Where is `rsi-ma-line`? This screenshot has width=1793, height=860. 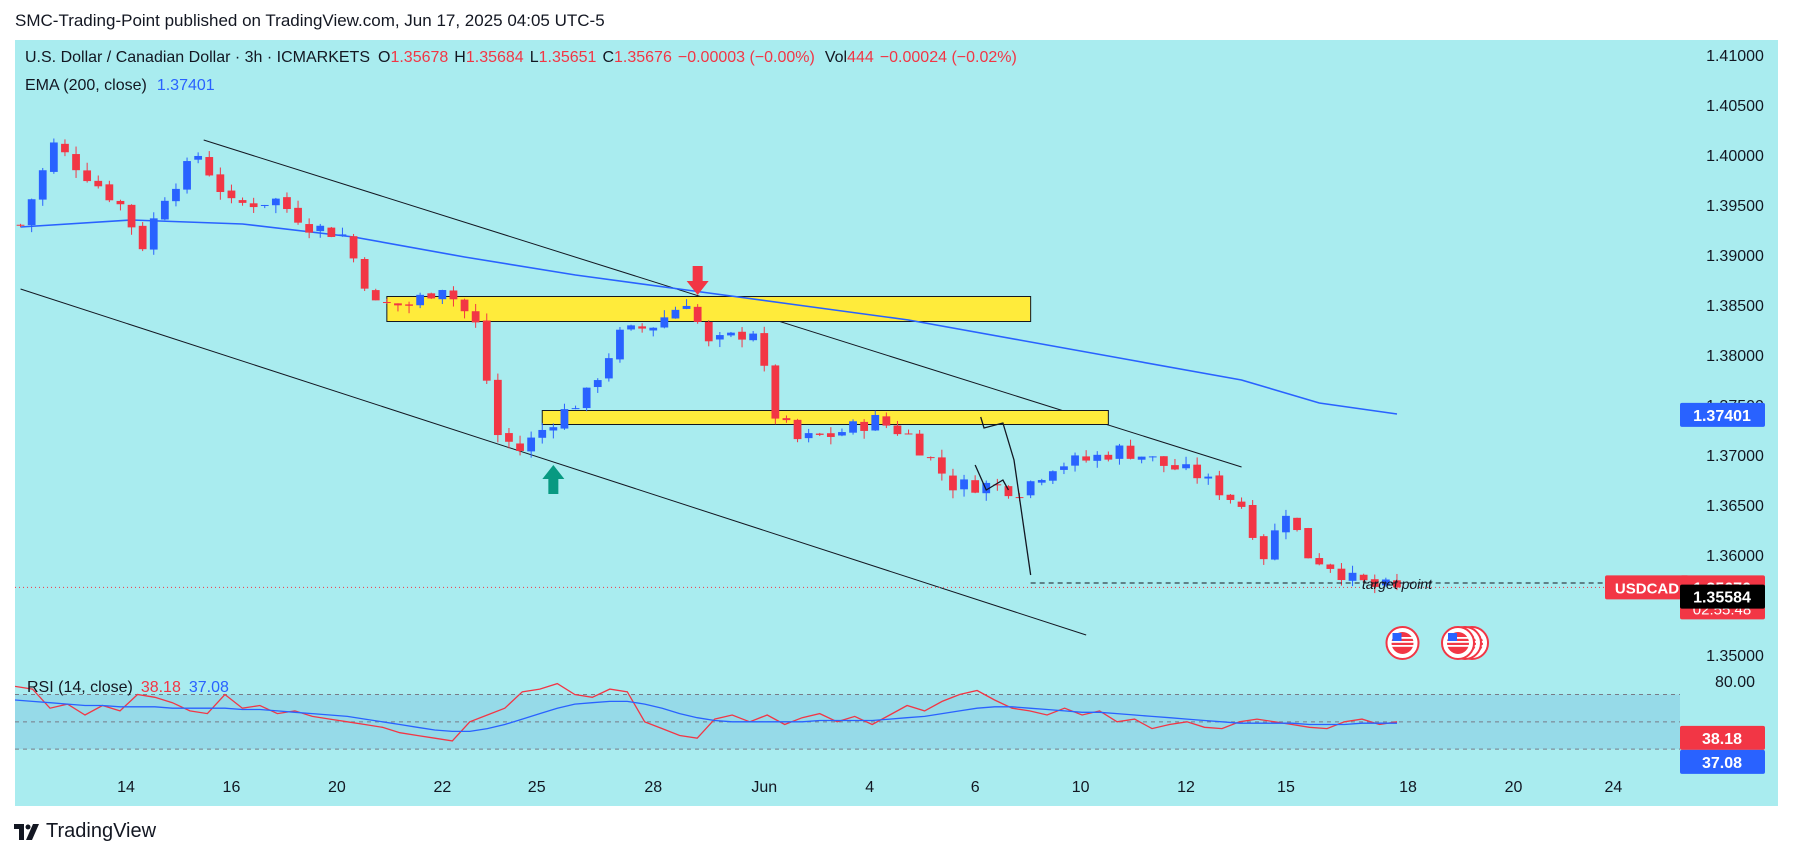
rsi-ma-line is located at coordinates (705, 716).